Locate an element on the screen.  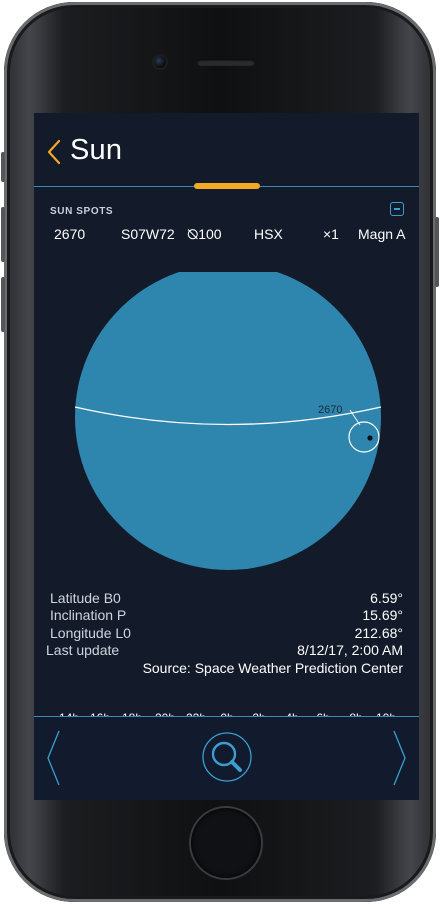
sunspot-class: HSX is located at coordinates (268, 234).